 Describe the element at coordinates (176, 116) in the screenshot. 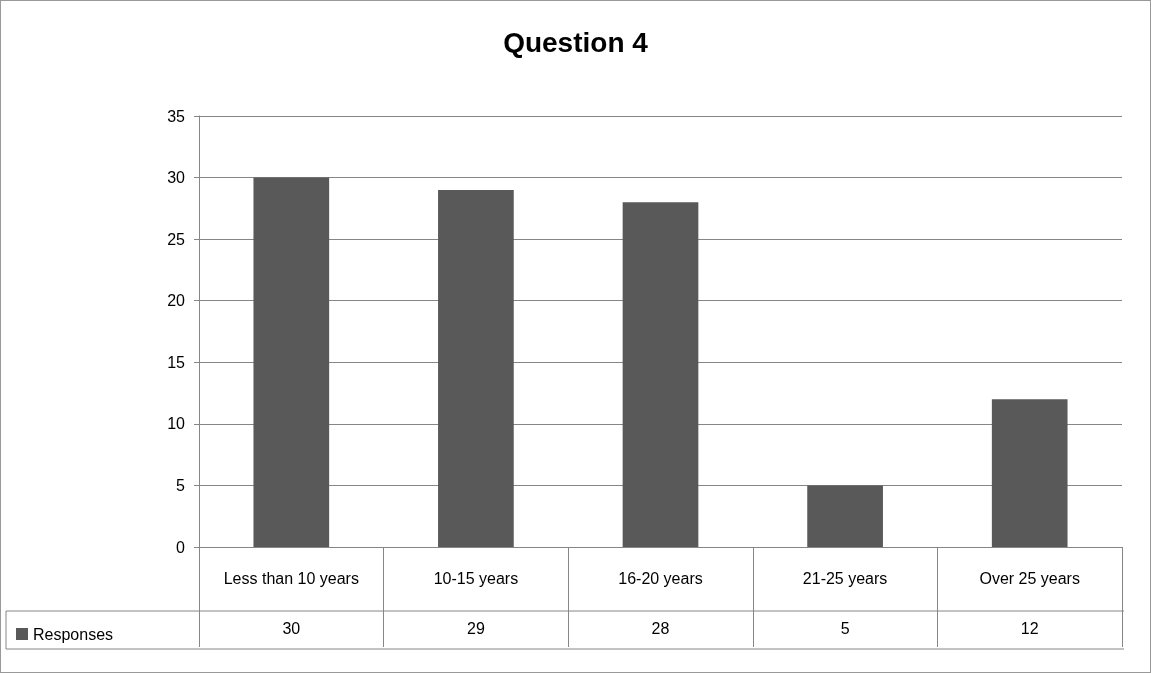

I see `y-tick-label: 35` at that location.